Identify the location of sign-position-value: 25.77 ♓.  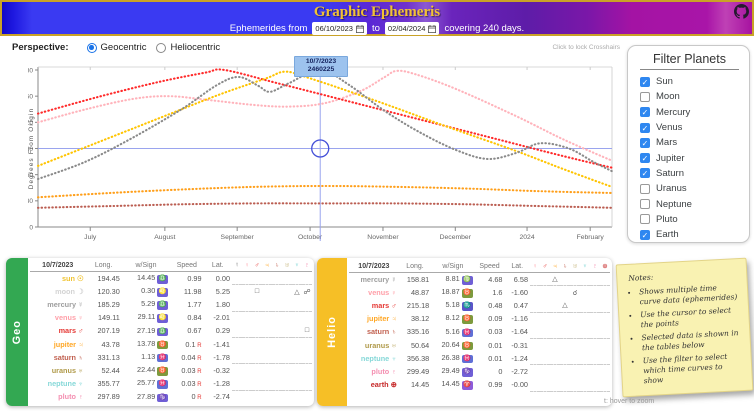
(153, 383).